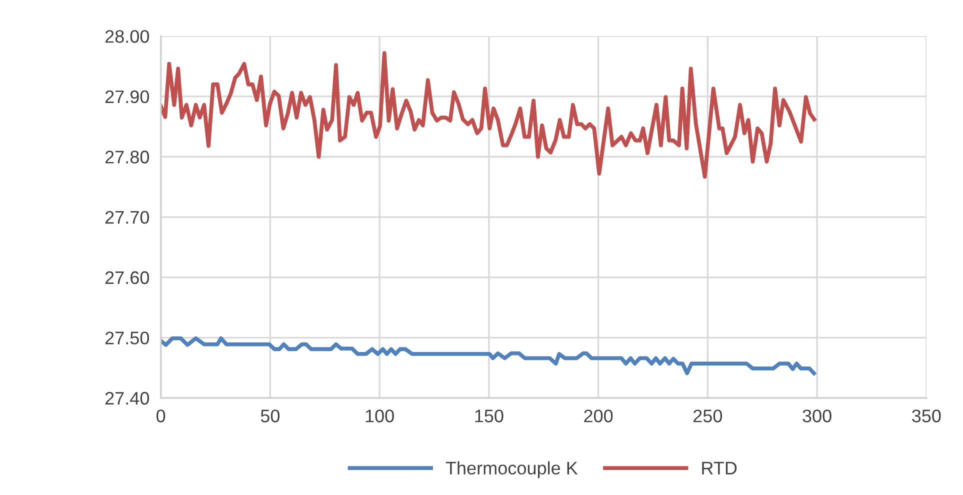  What do you see at coordinates (512, 469) in the screenshot?
I see `legend-label: Thermocouple K` at bounding box center [512, 469].